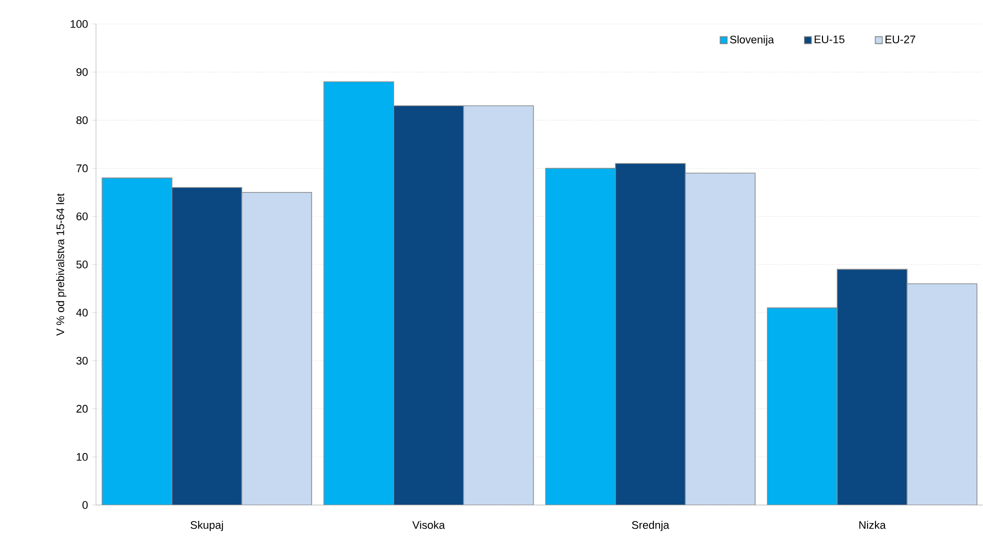  What do you see at coordinates (206, 526) in the screenshot?
I see `x-tick-label: Skupaj` at bounding box center [206, 526].